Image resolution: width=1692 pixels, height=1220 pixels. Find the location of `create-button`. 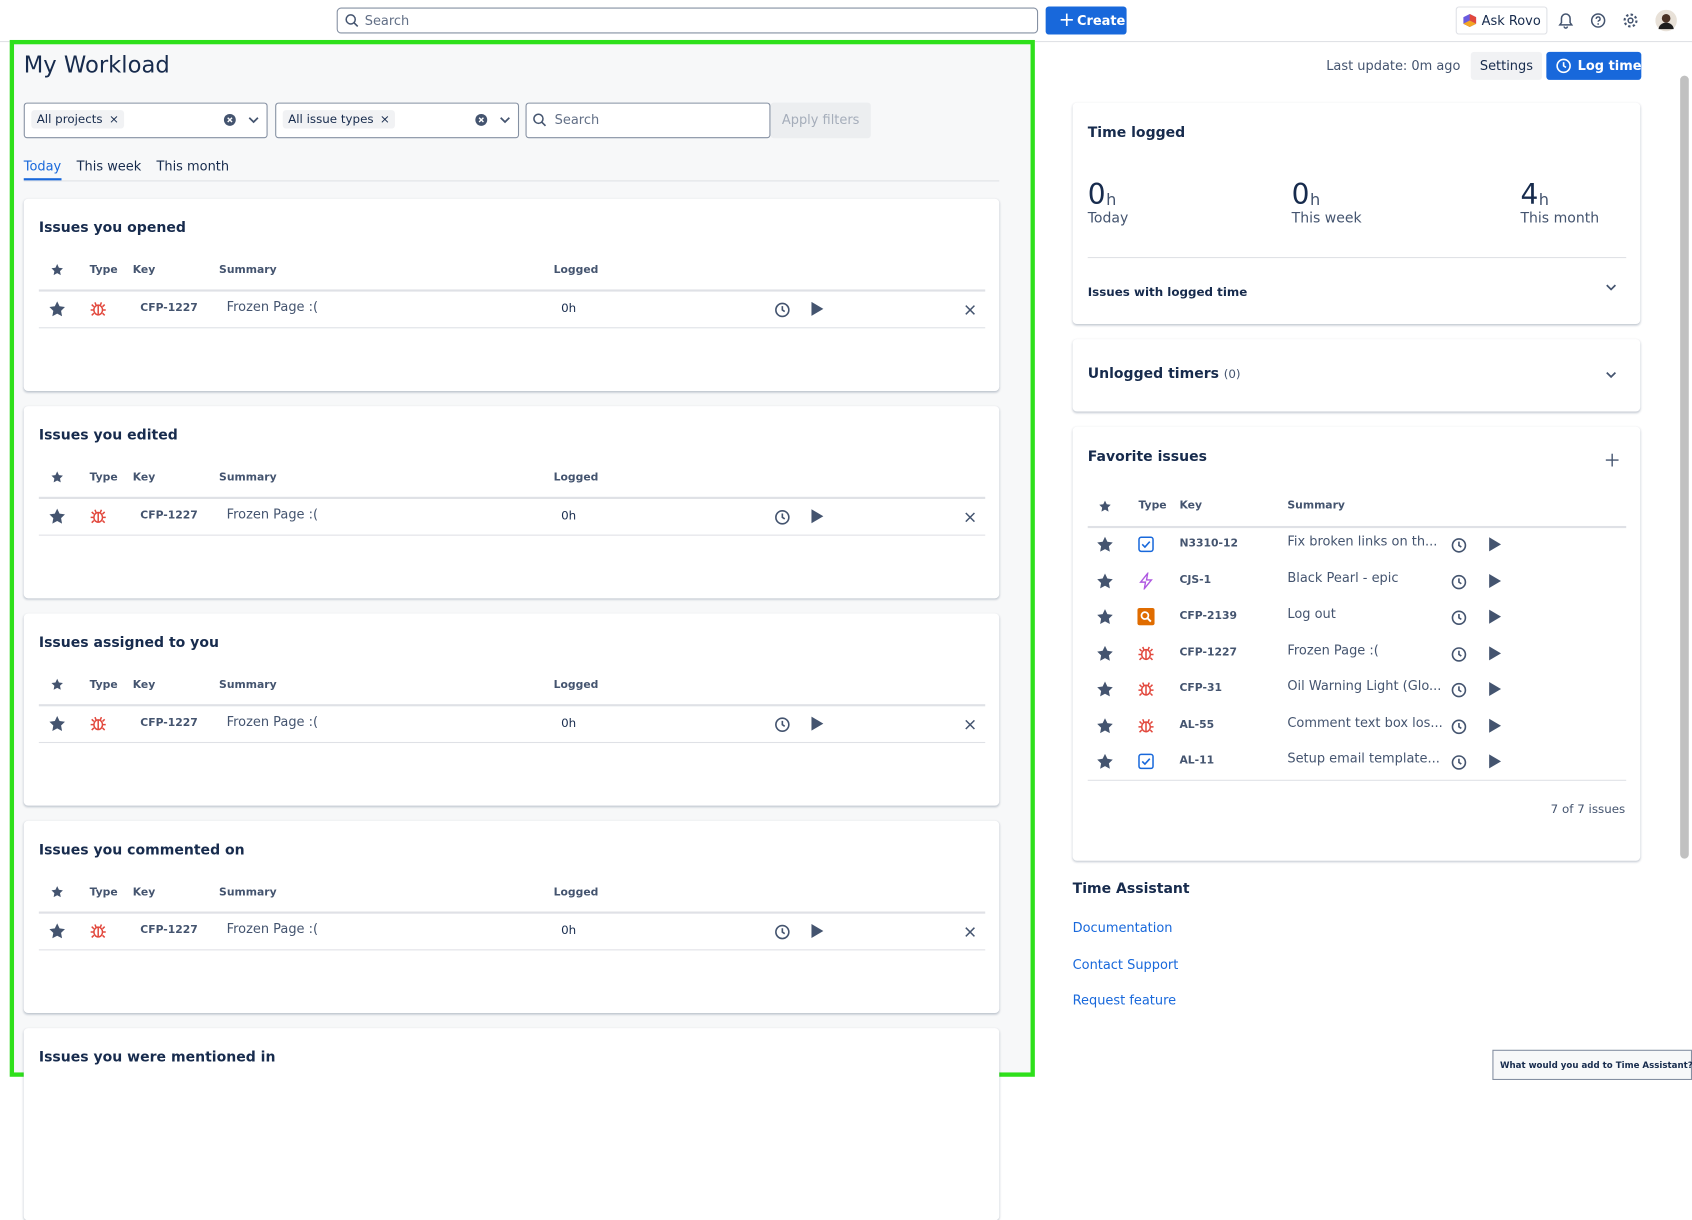

create-button is located at coordinates (1086, 20).